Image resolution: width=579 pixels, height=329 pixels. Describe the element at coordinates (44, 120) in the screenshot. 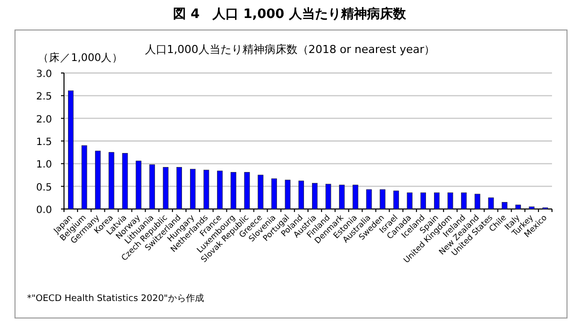

I see `y-tick-label: 2.0` at that location.